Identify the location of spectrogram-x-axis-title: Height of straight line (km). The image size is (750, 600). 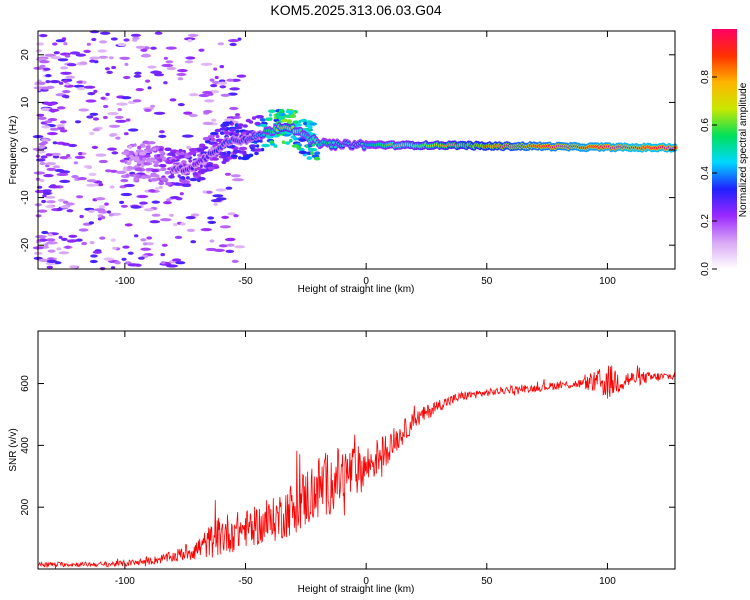
(356, 289).